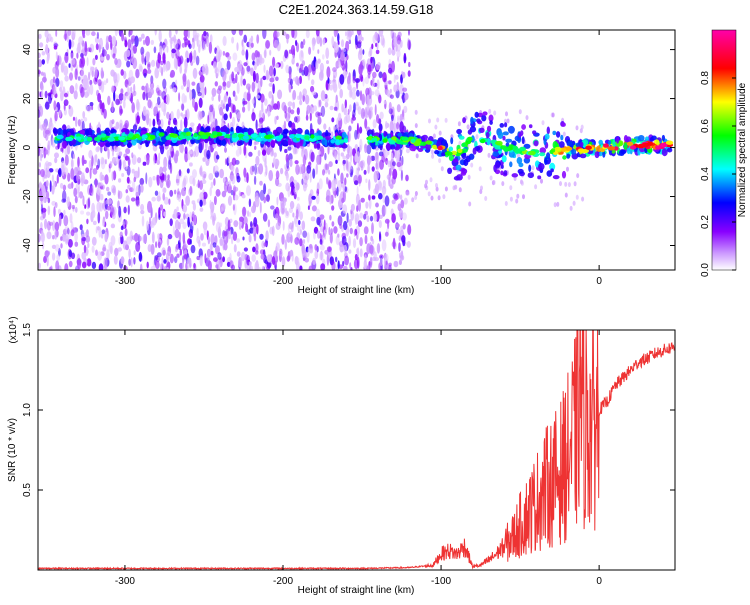  What do you see at coordinates (283, 581) in the screenshot?
I see `x-tick-label: -200` at bounding box center [283, 581].